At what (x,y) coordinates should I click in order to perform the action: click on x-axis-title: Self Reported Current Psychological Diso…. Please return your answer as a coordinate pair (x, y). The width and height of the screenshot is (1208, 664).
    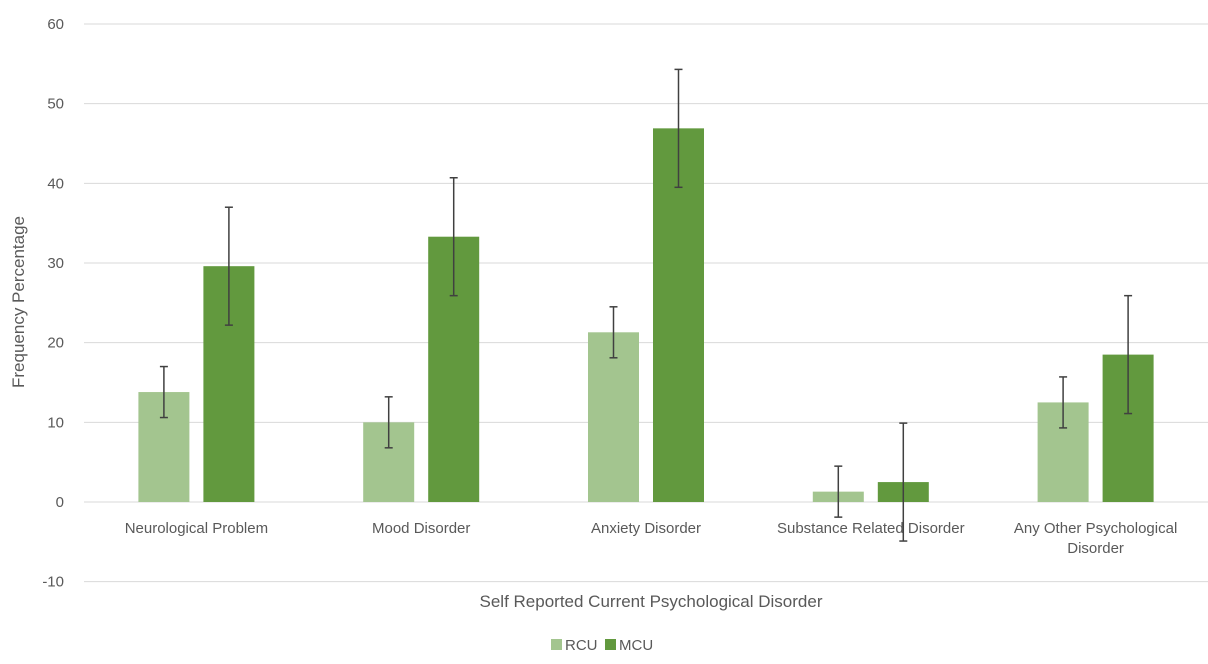
    Looking at the image, I should click on (651, 601).